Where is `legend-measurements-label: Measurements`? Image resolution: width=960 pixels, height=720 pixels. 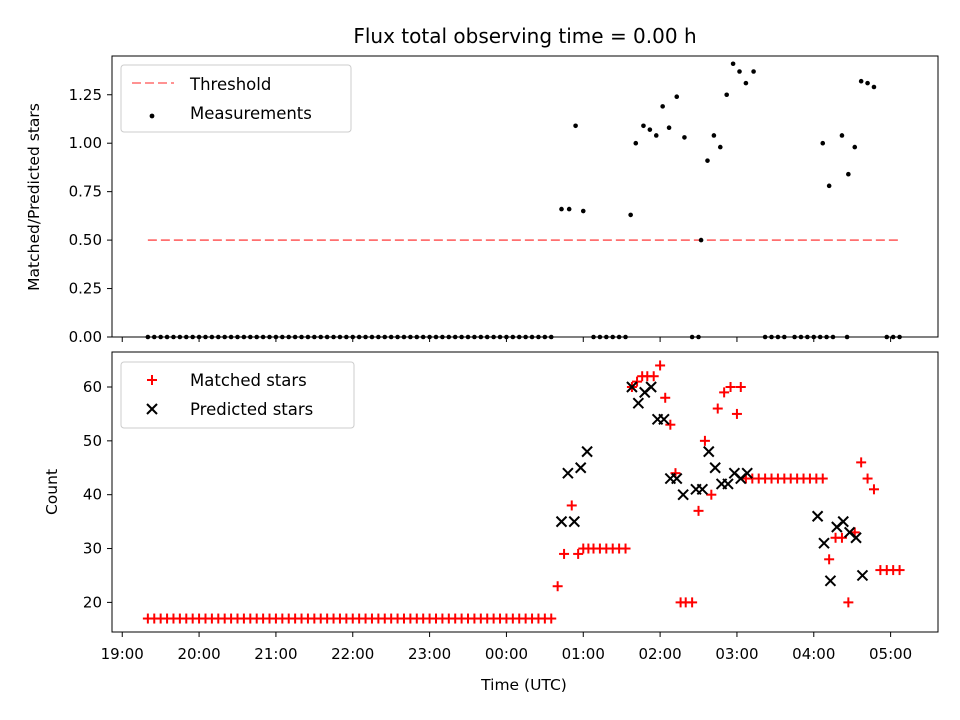 legend-measurements-label: Measurements is located at coordinates (251, 113).